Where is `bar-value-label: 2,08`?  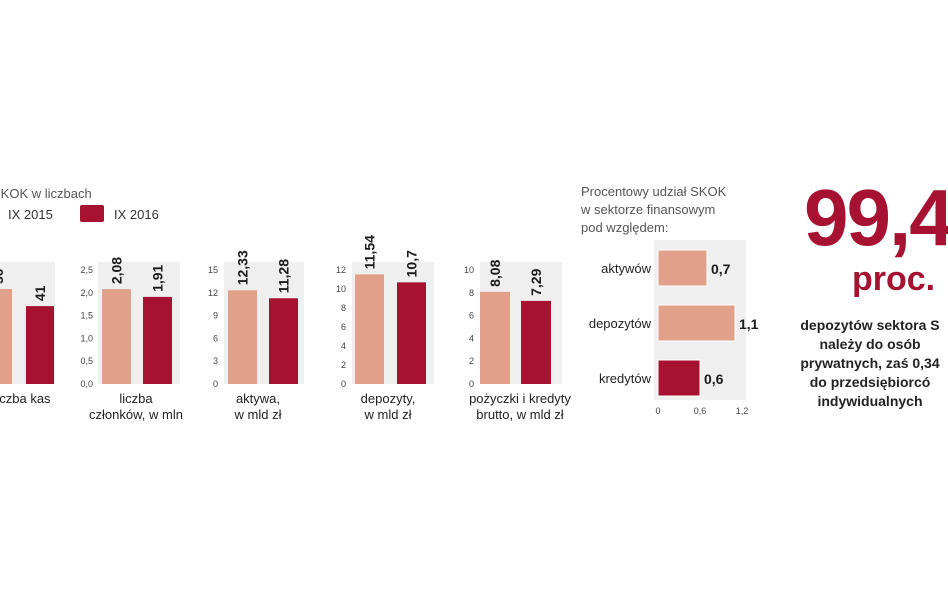
bar-value-label: 2,08 is located at coordinates (117, 270).